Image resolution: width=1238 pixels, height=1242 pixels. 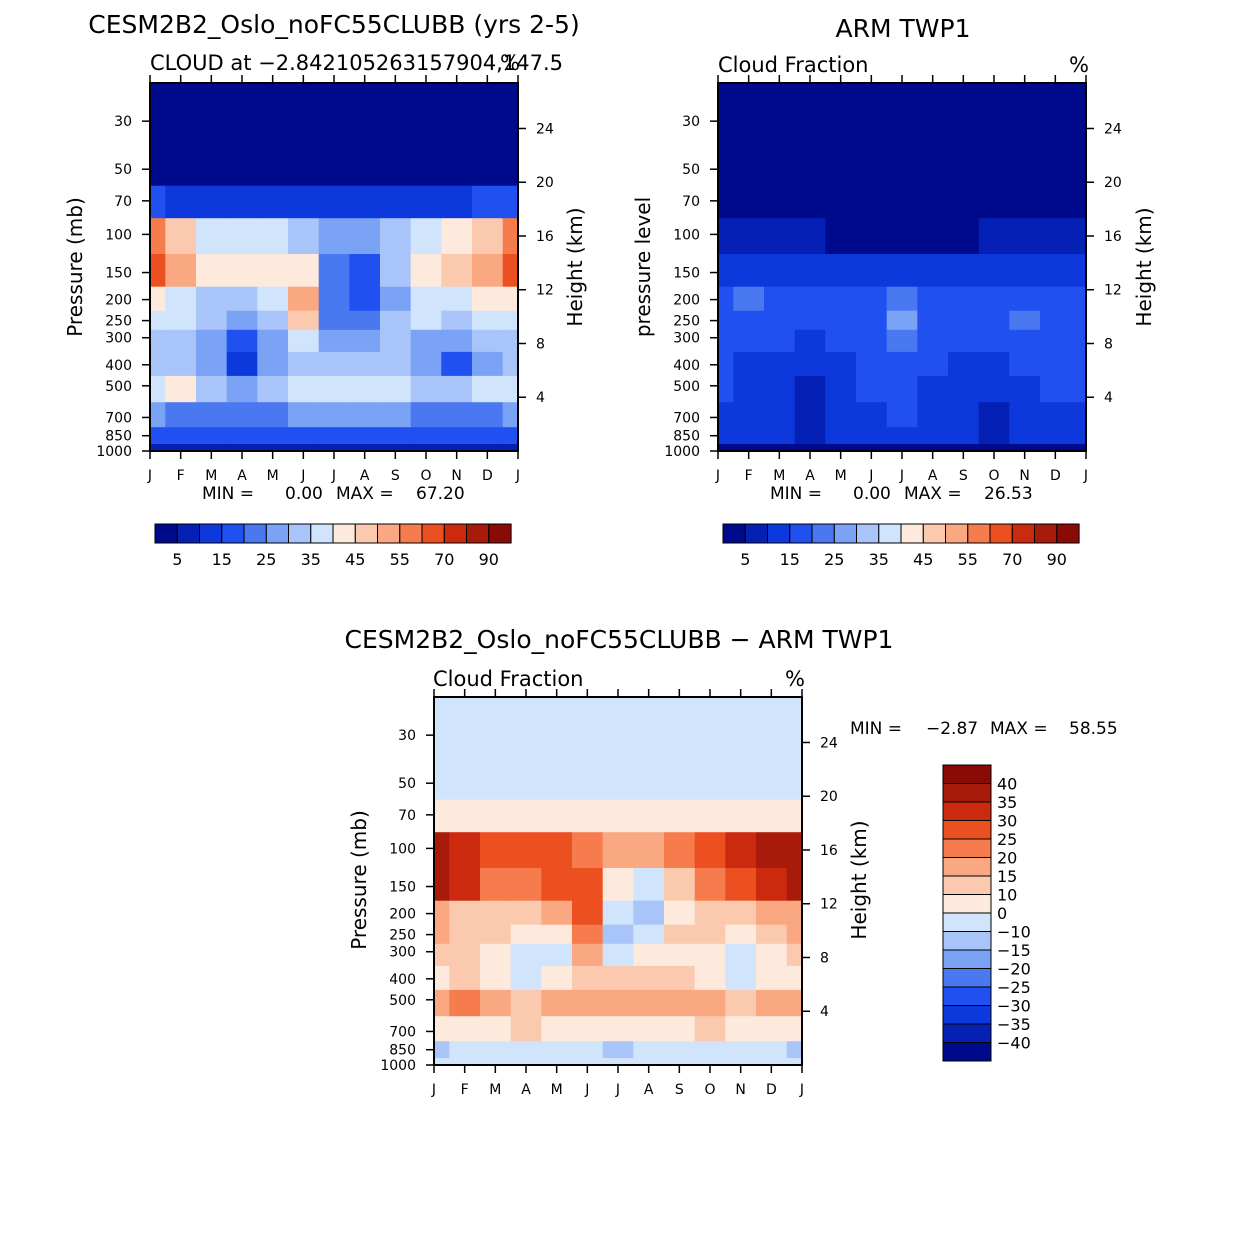 What do you see at coordinates (1113, 183) in the screenshot?
I see `y-right-tick-label: 20` at bounding box center [1113, 183].